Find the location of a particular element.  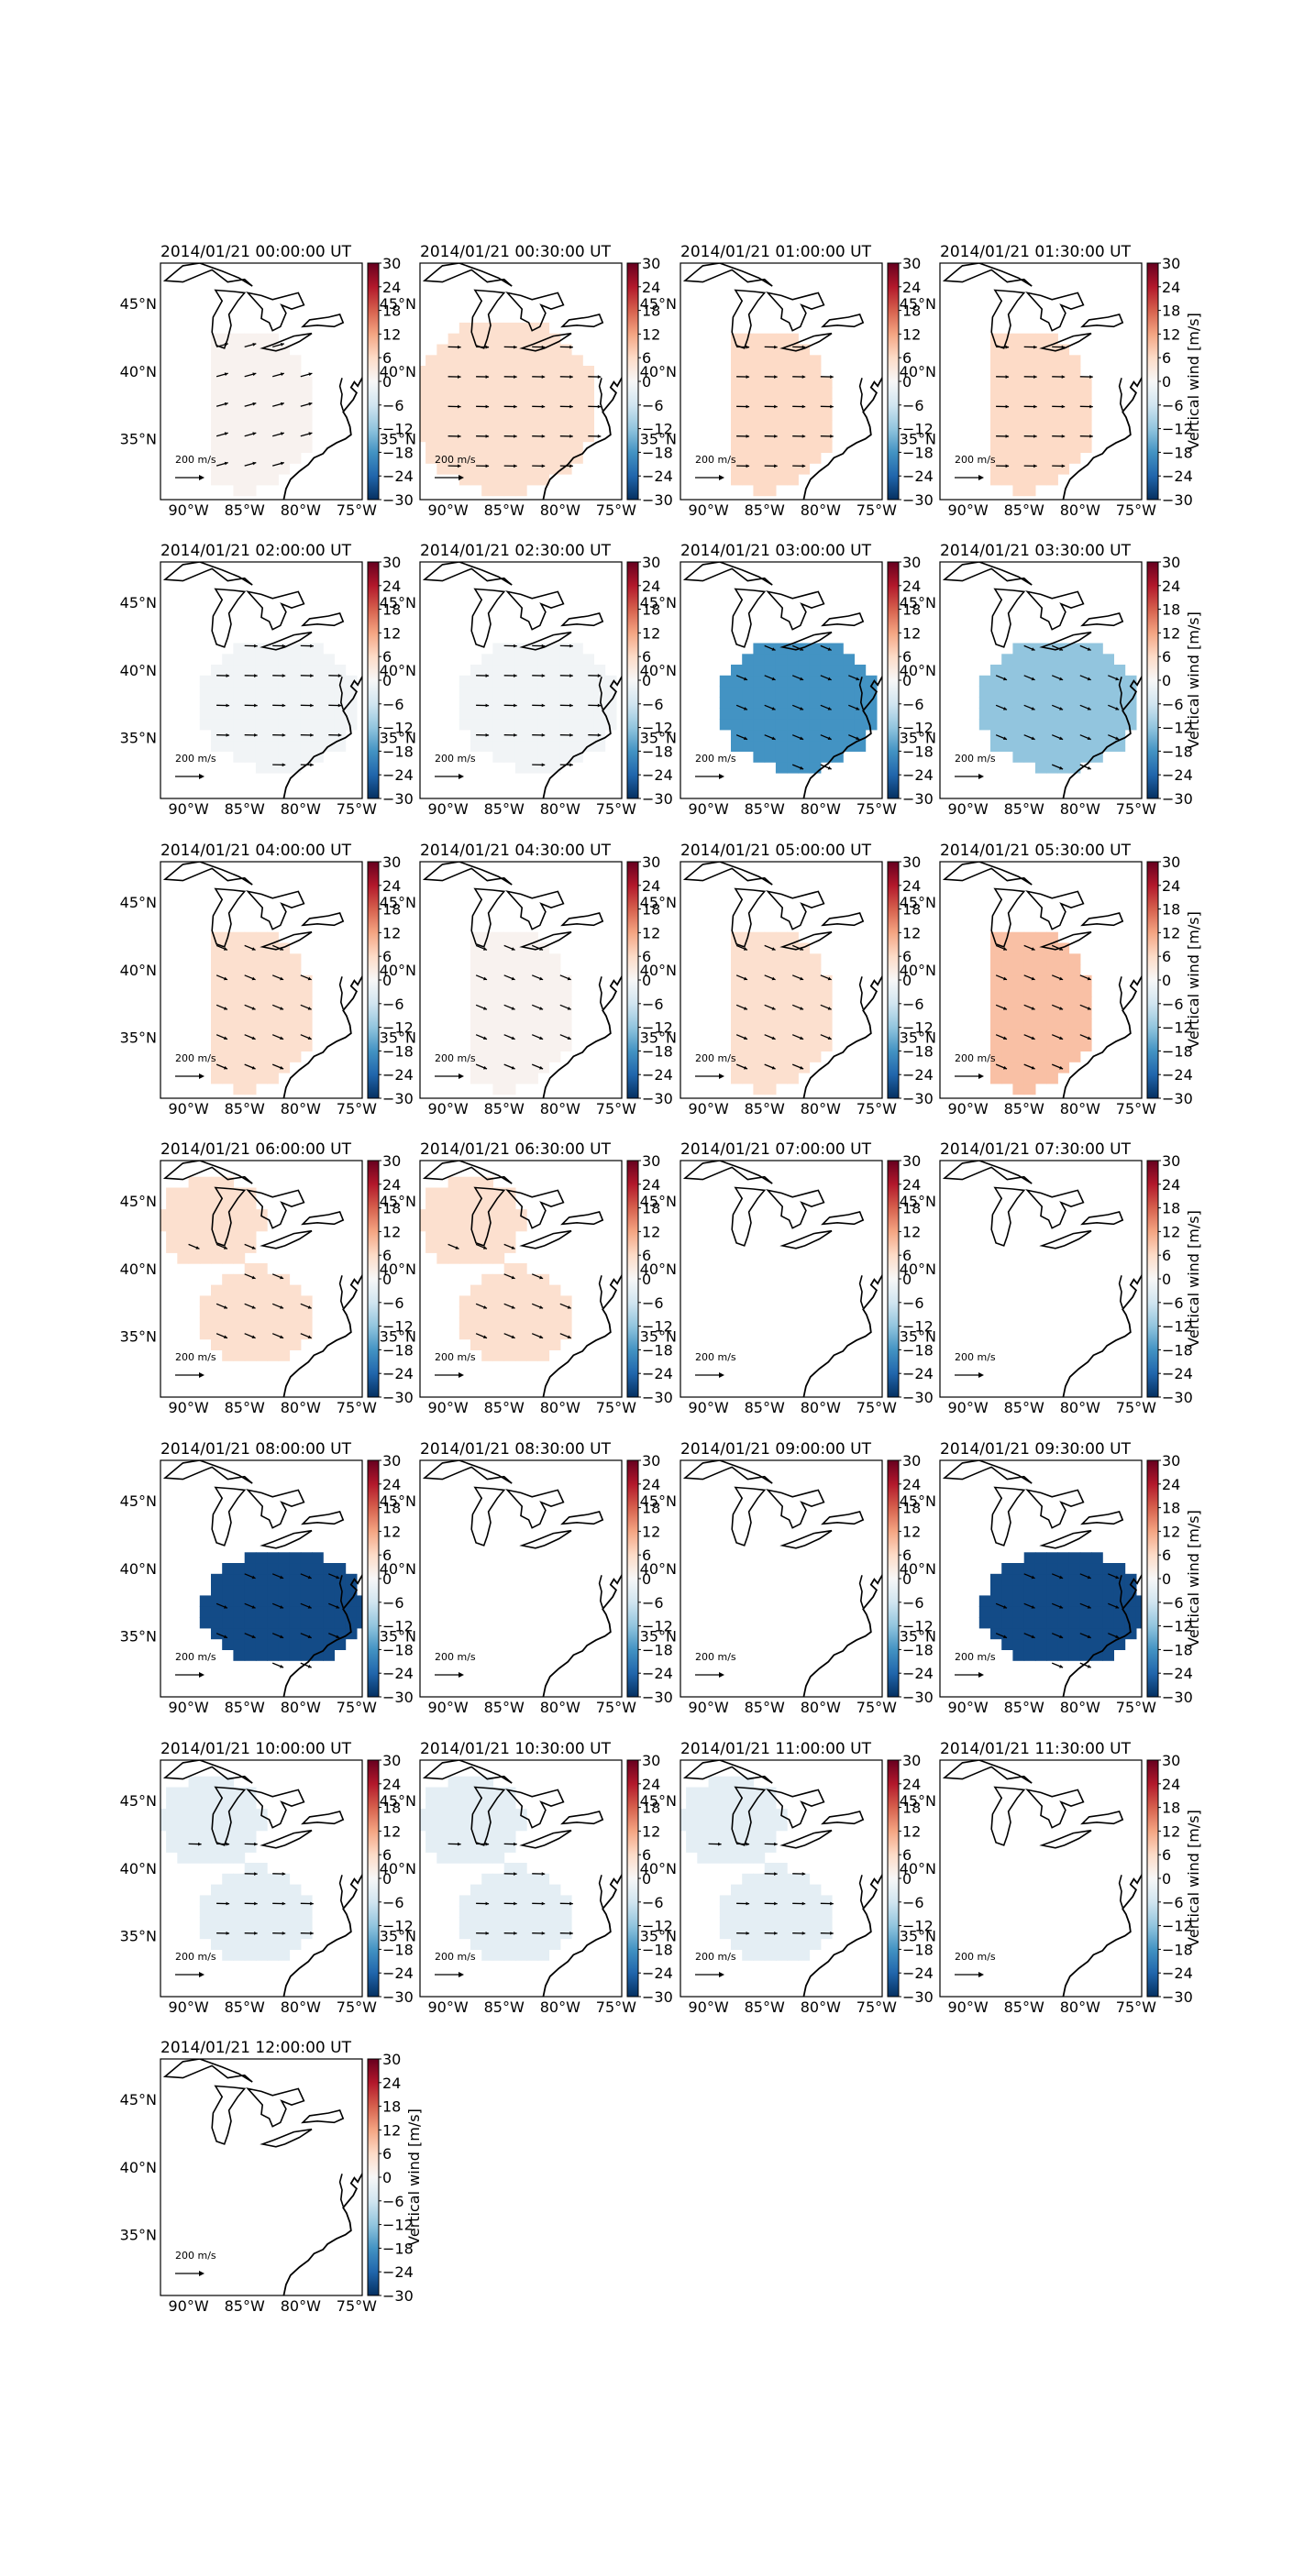

panel-title: 2014/01/21 12:00:00 UT is located at coordinates (256, 2048).